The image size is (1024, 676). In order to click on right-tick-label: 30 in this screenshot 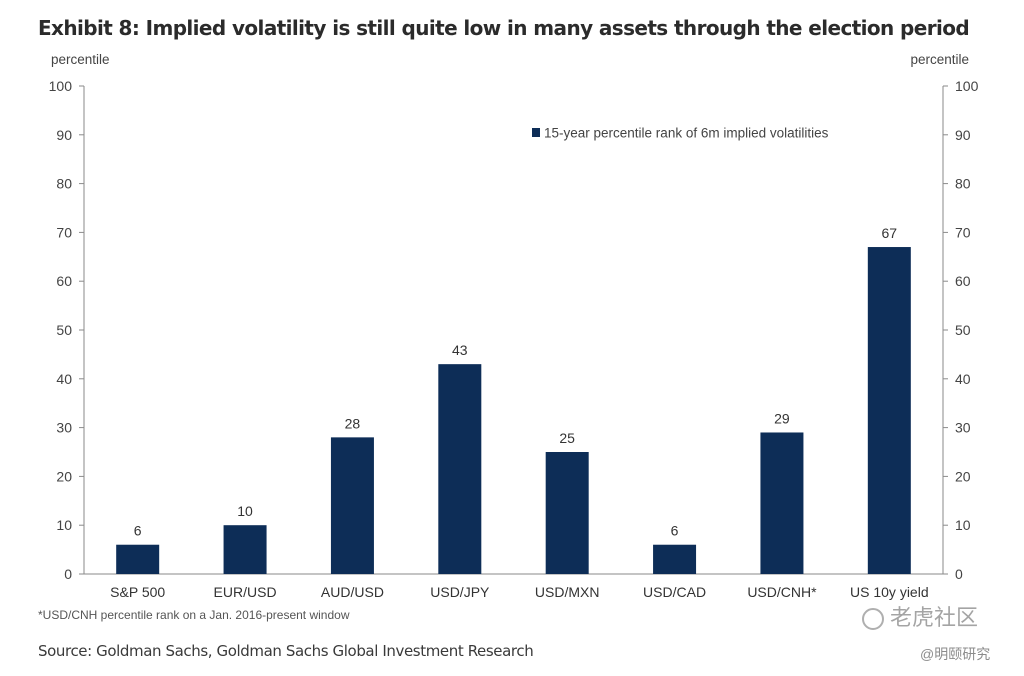, I will do `click(963, 428)`.